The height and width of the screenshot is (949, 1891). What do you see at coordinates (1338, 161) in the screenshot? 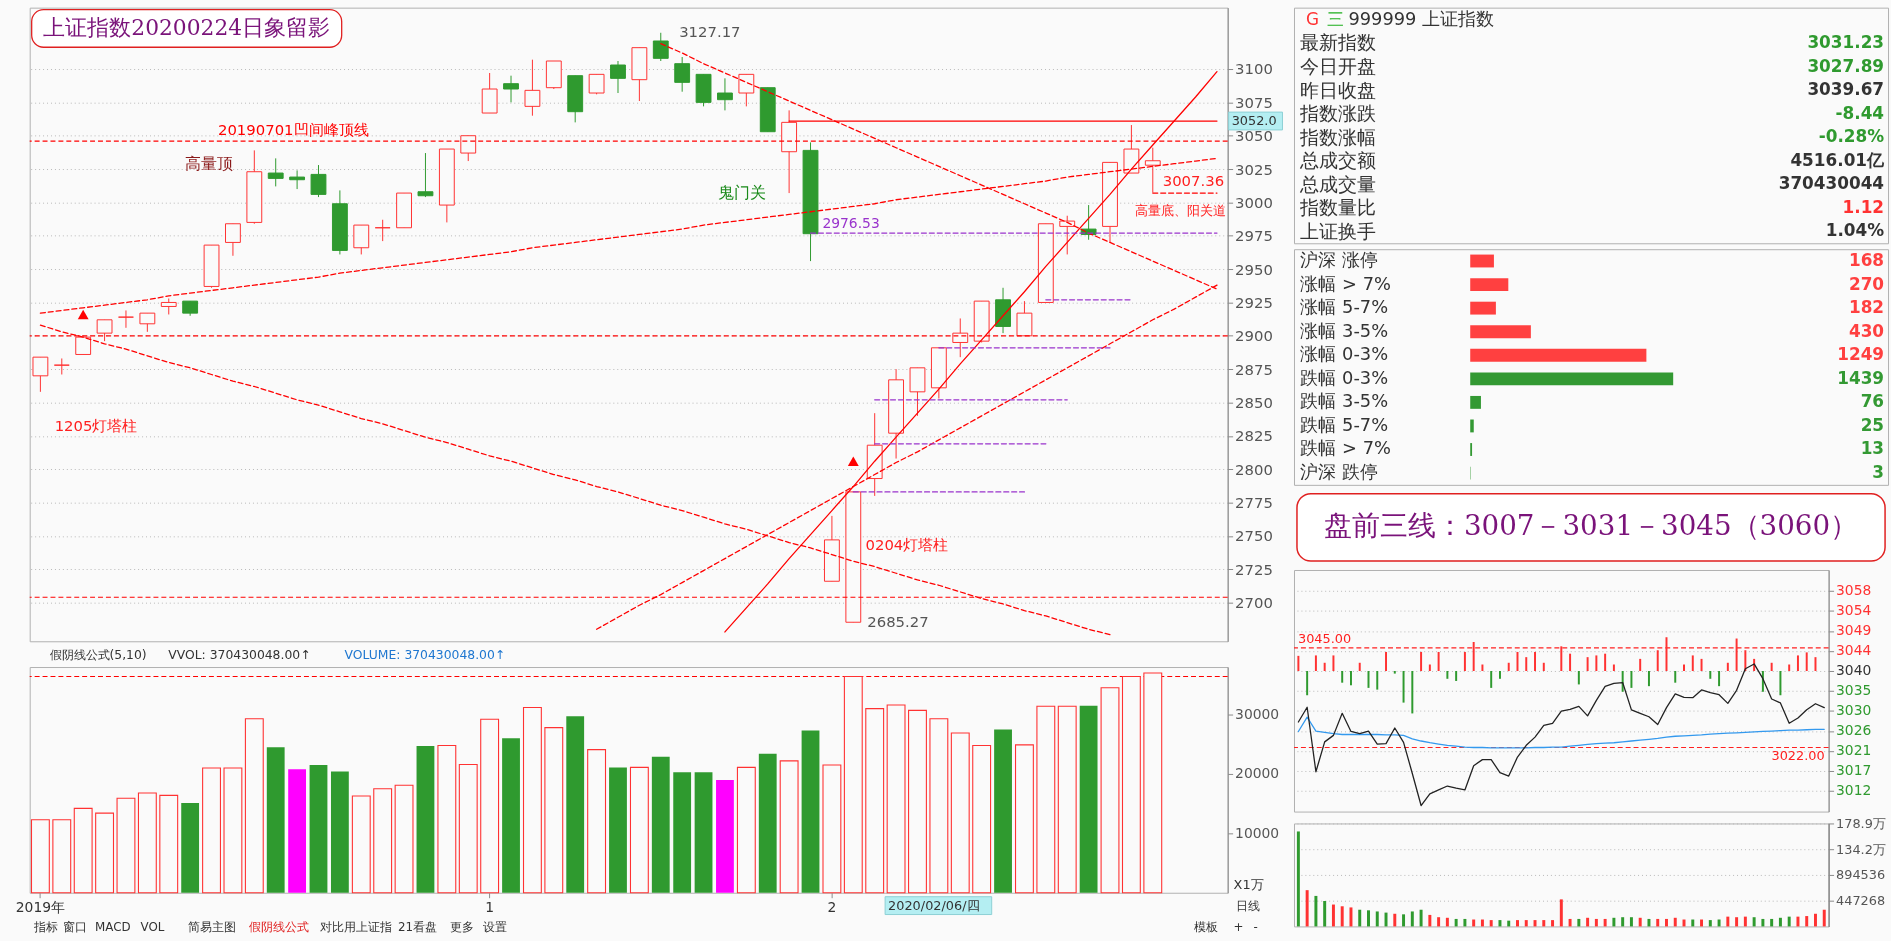
I see `category-label: 总成交额` at bounding box center [1338, 161].